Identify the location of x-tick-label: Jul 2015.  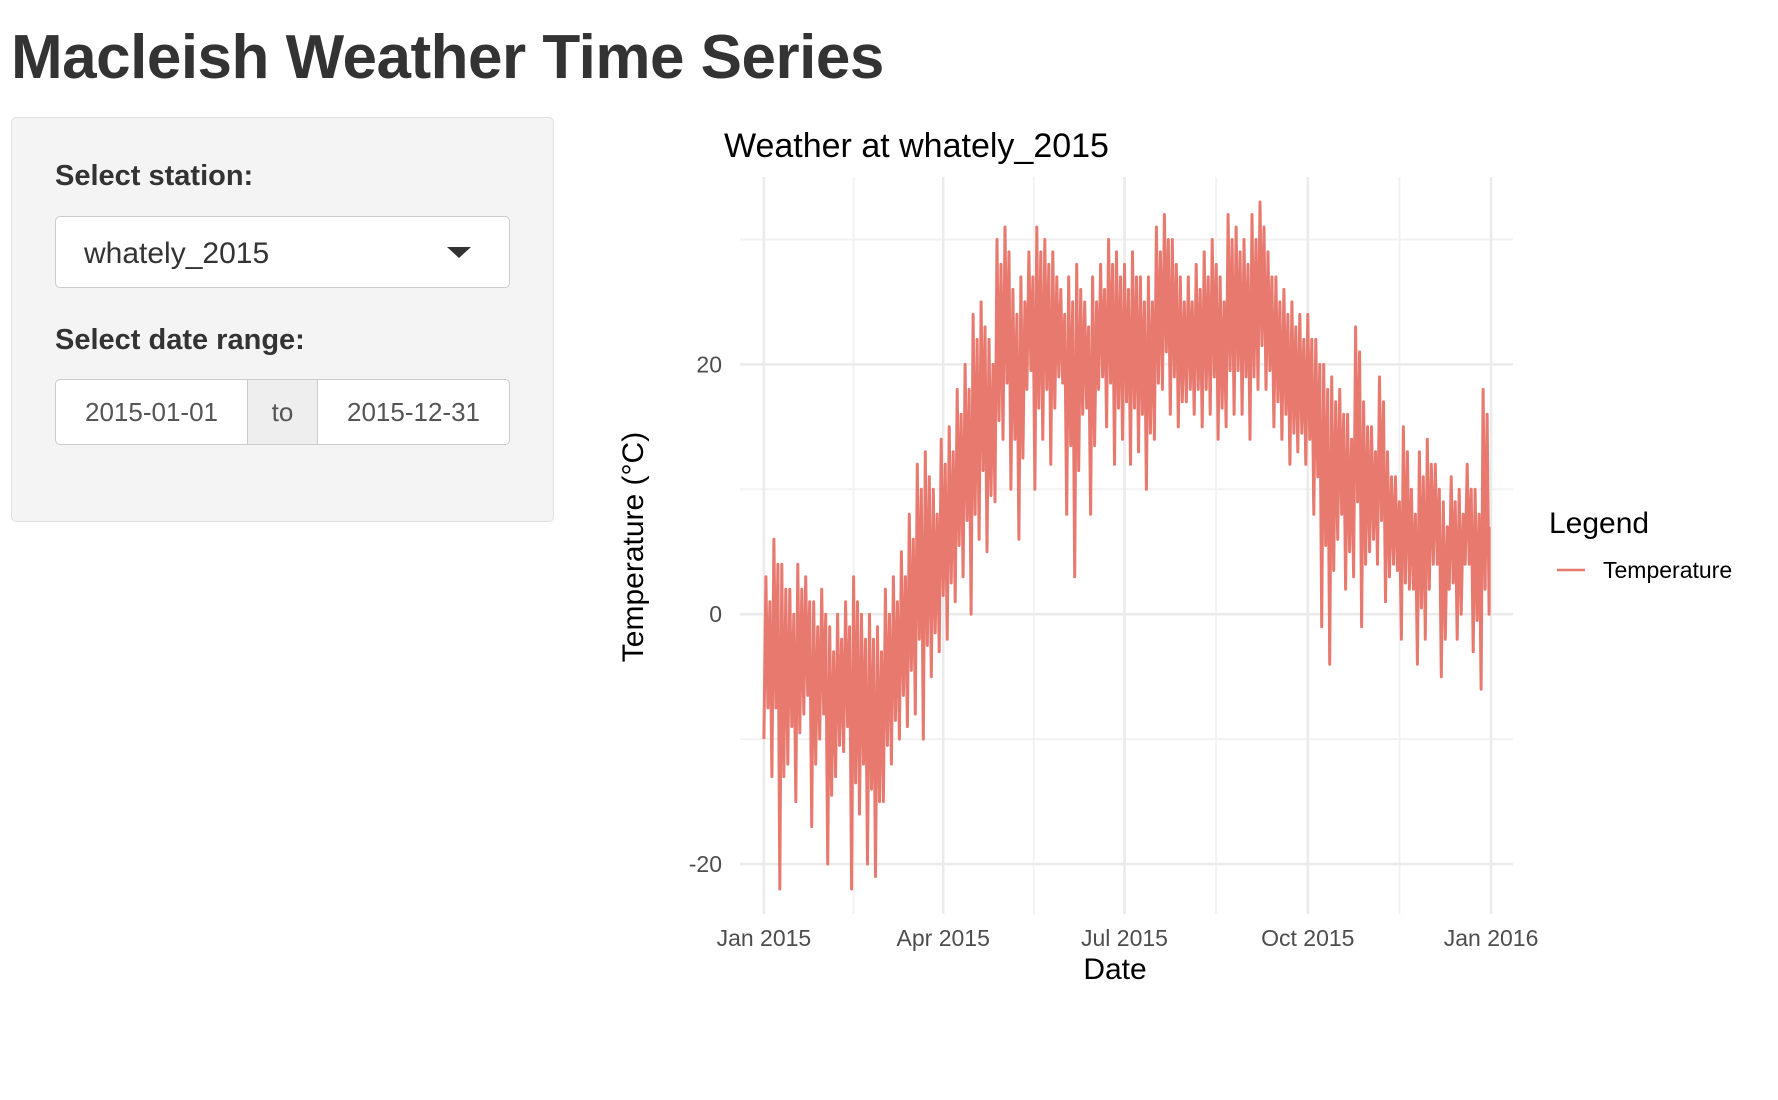
(1124, 938).